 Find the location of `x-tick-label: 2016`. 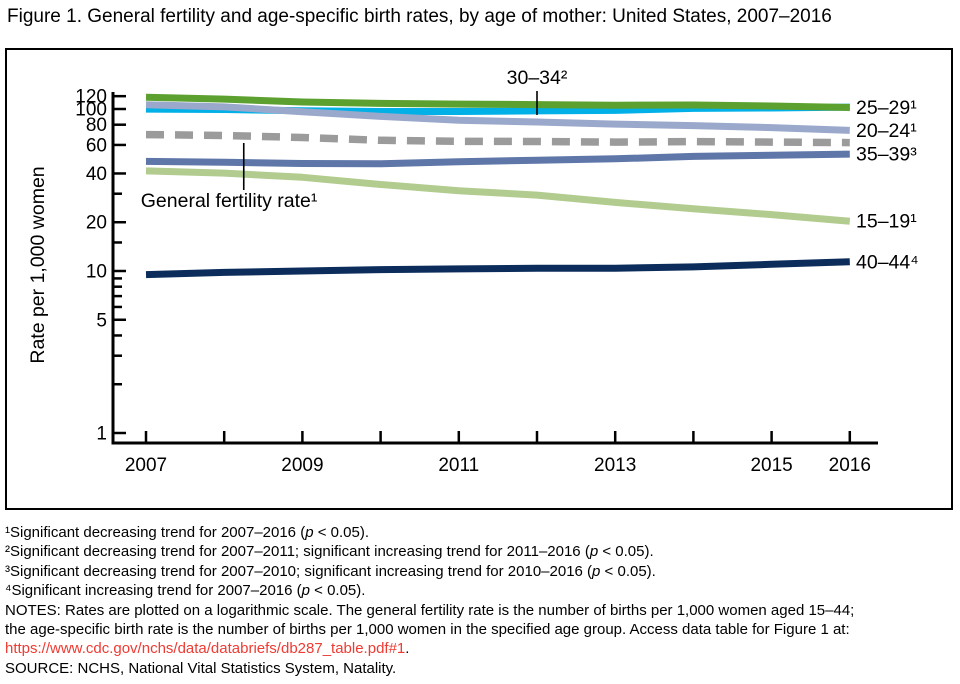

x-tick-label: 2016 is located at coordinates (850, 465).